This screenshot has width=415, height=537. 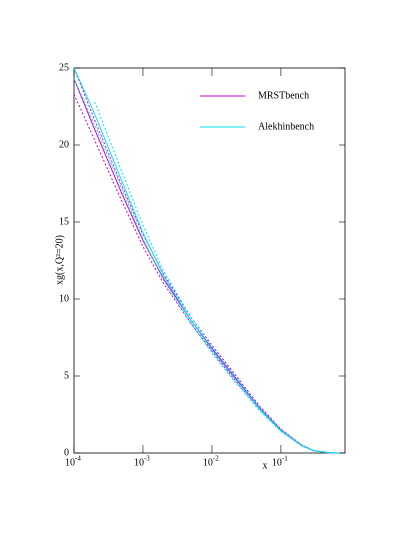 What do you see at coordinates (66, 452) in the screenshot?
I see `y-tick-label: 0` at bounding box center [66, 452].